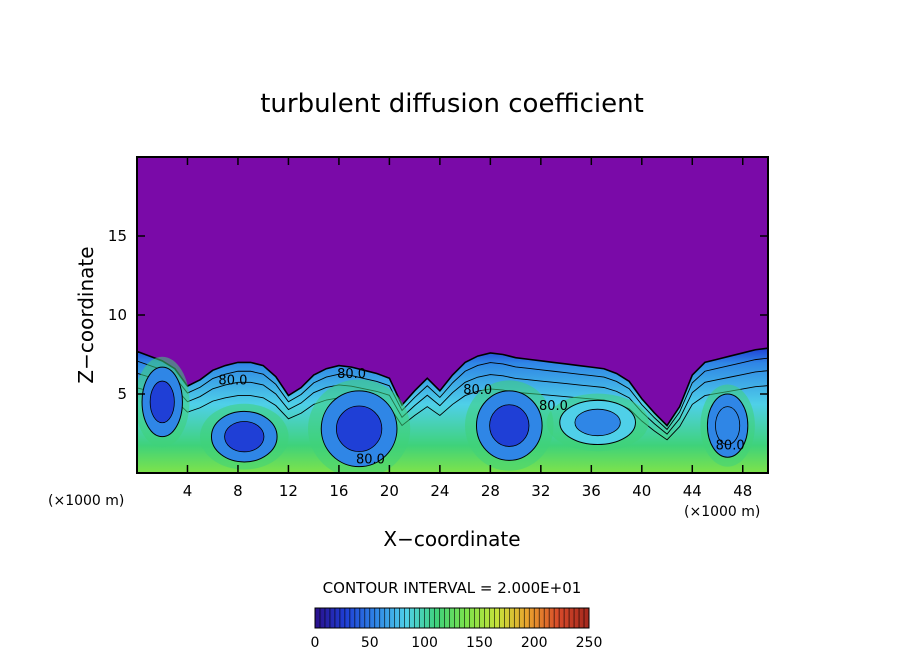  Describe the element at coordinates (479, 643) in the screenshot. I see `colorbar-tick-label: 150` at that location.